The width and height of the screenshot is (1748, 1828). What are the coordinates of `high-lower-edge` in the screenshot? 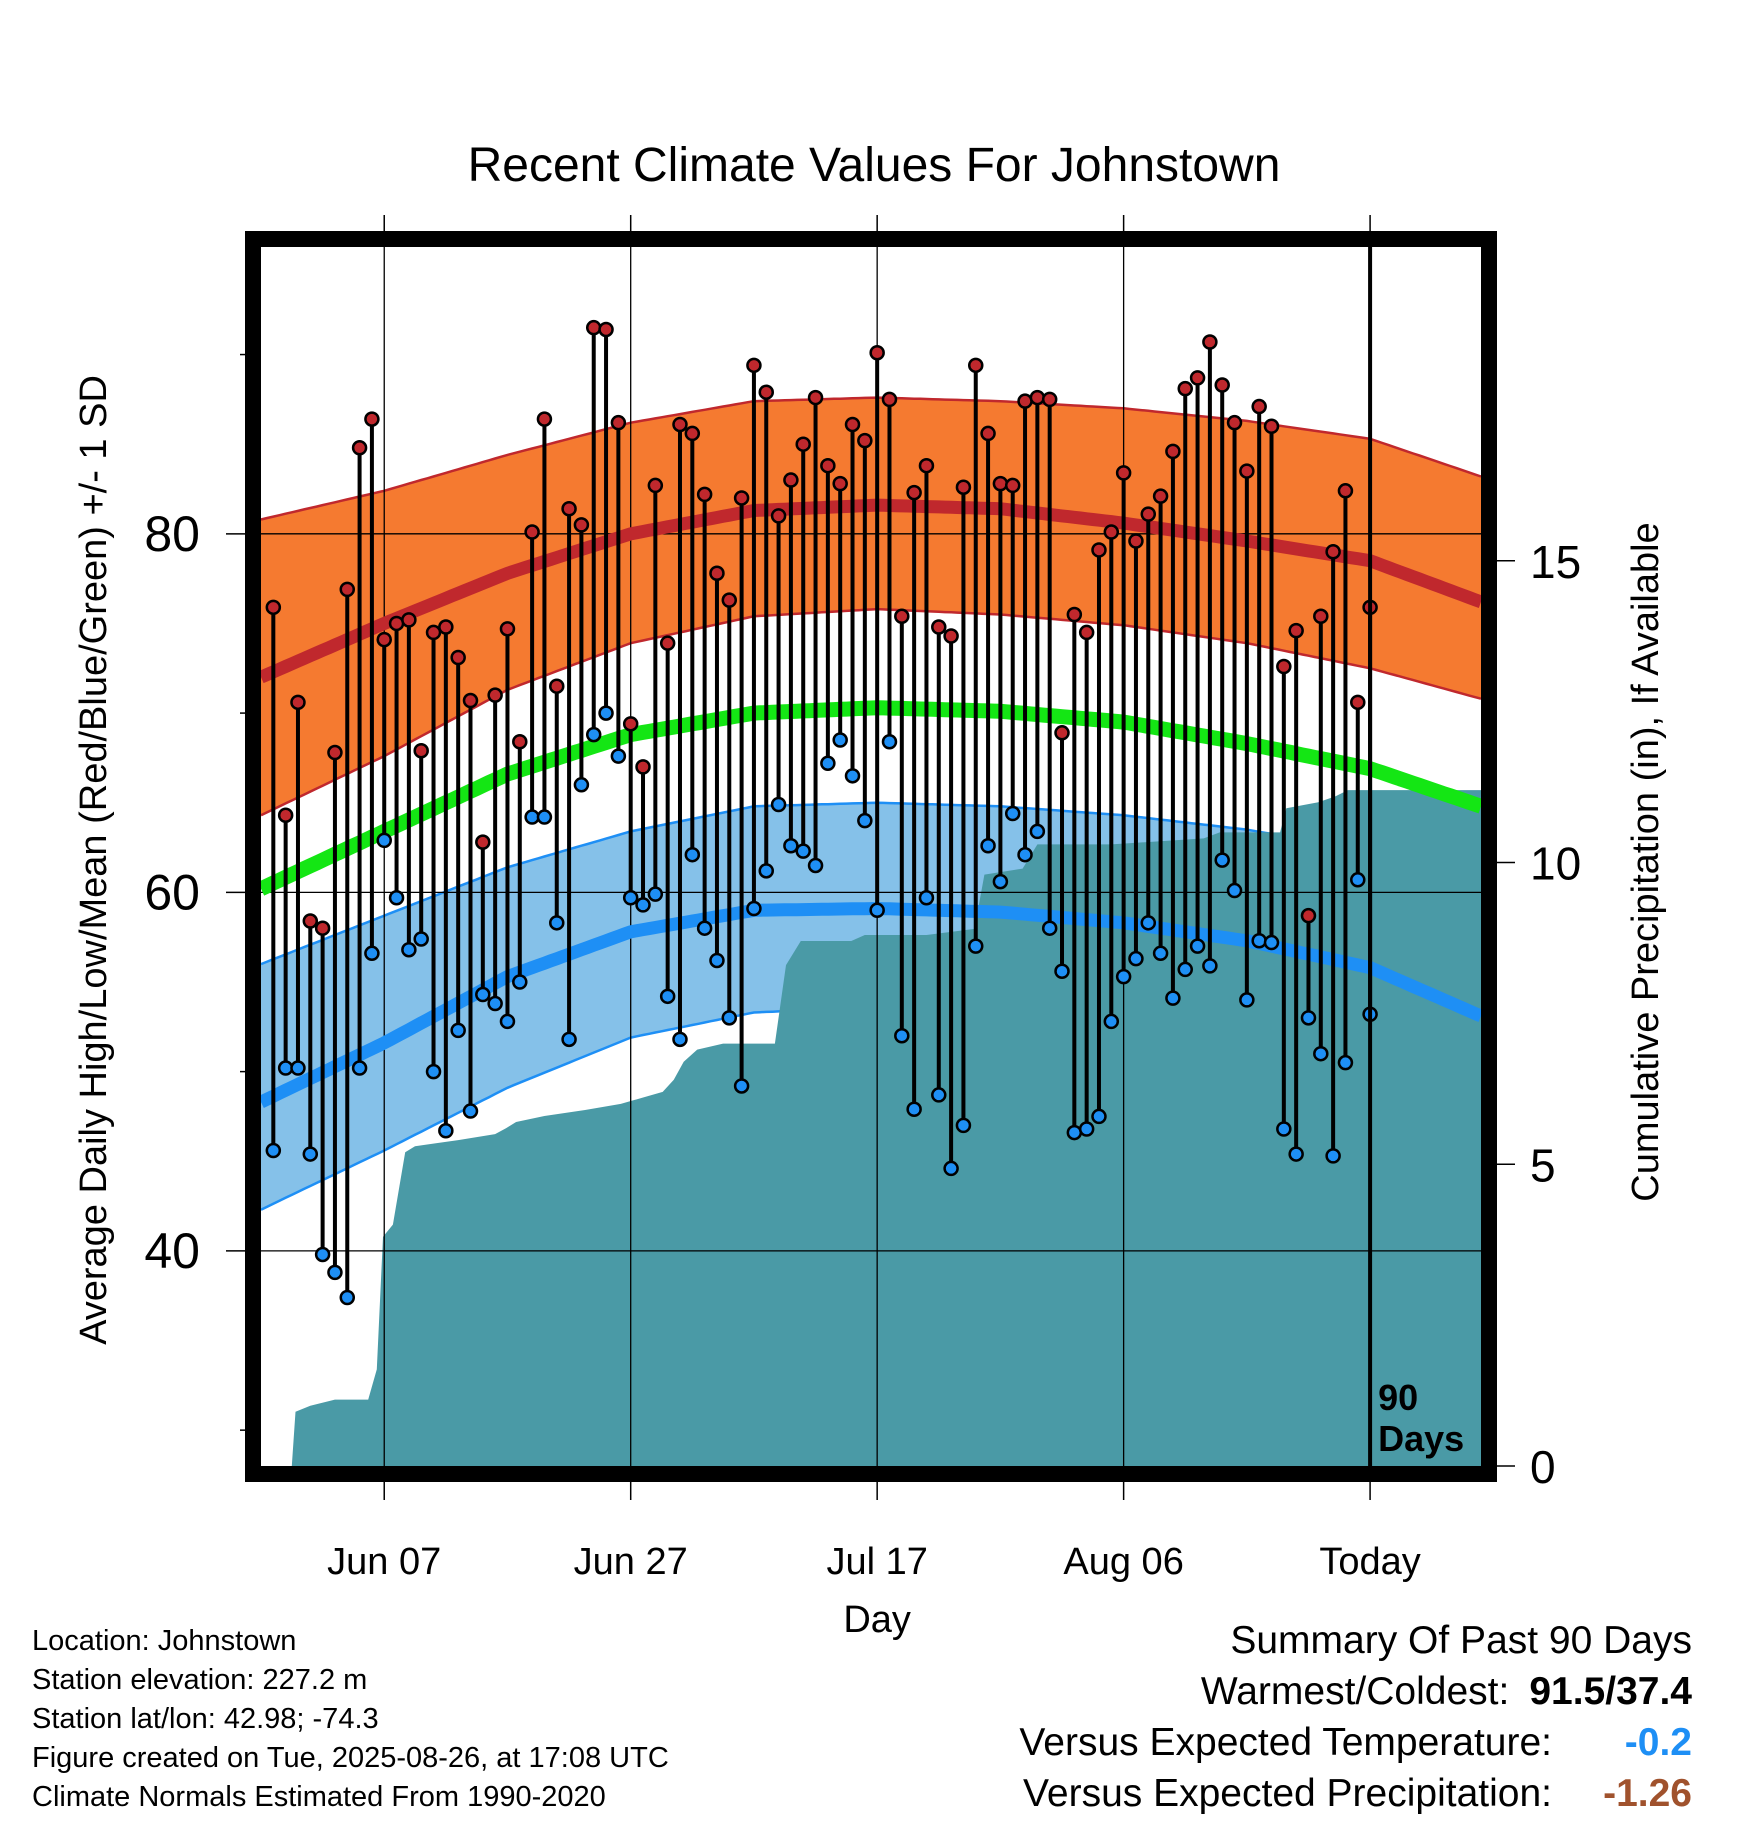 It's located at (871, 712).